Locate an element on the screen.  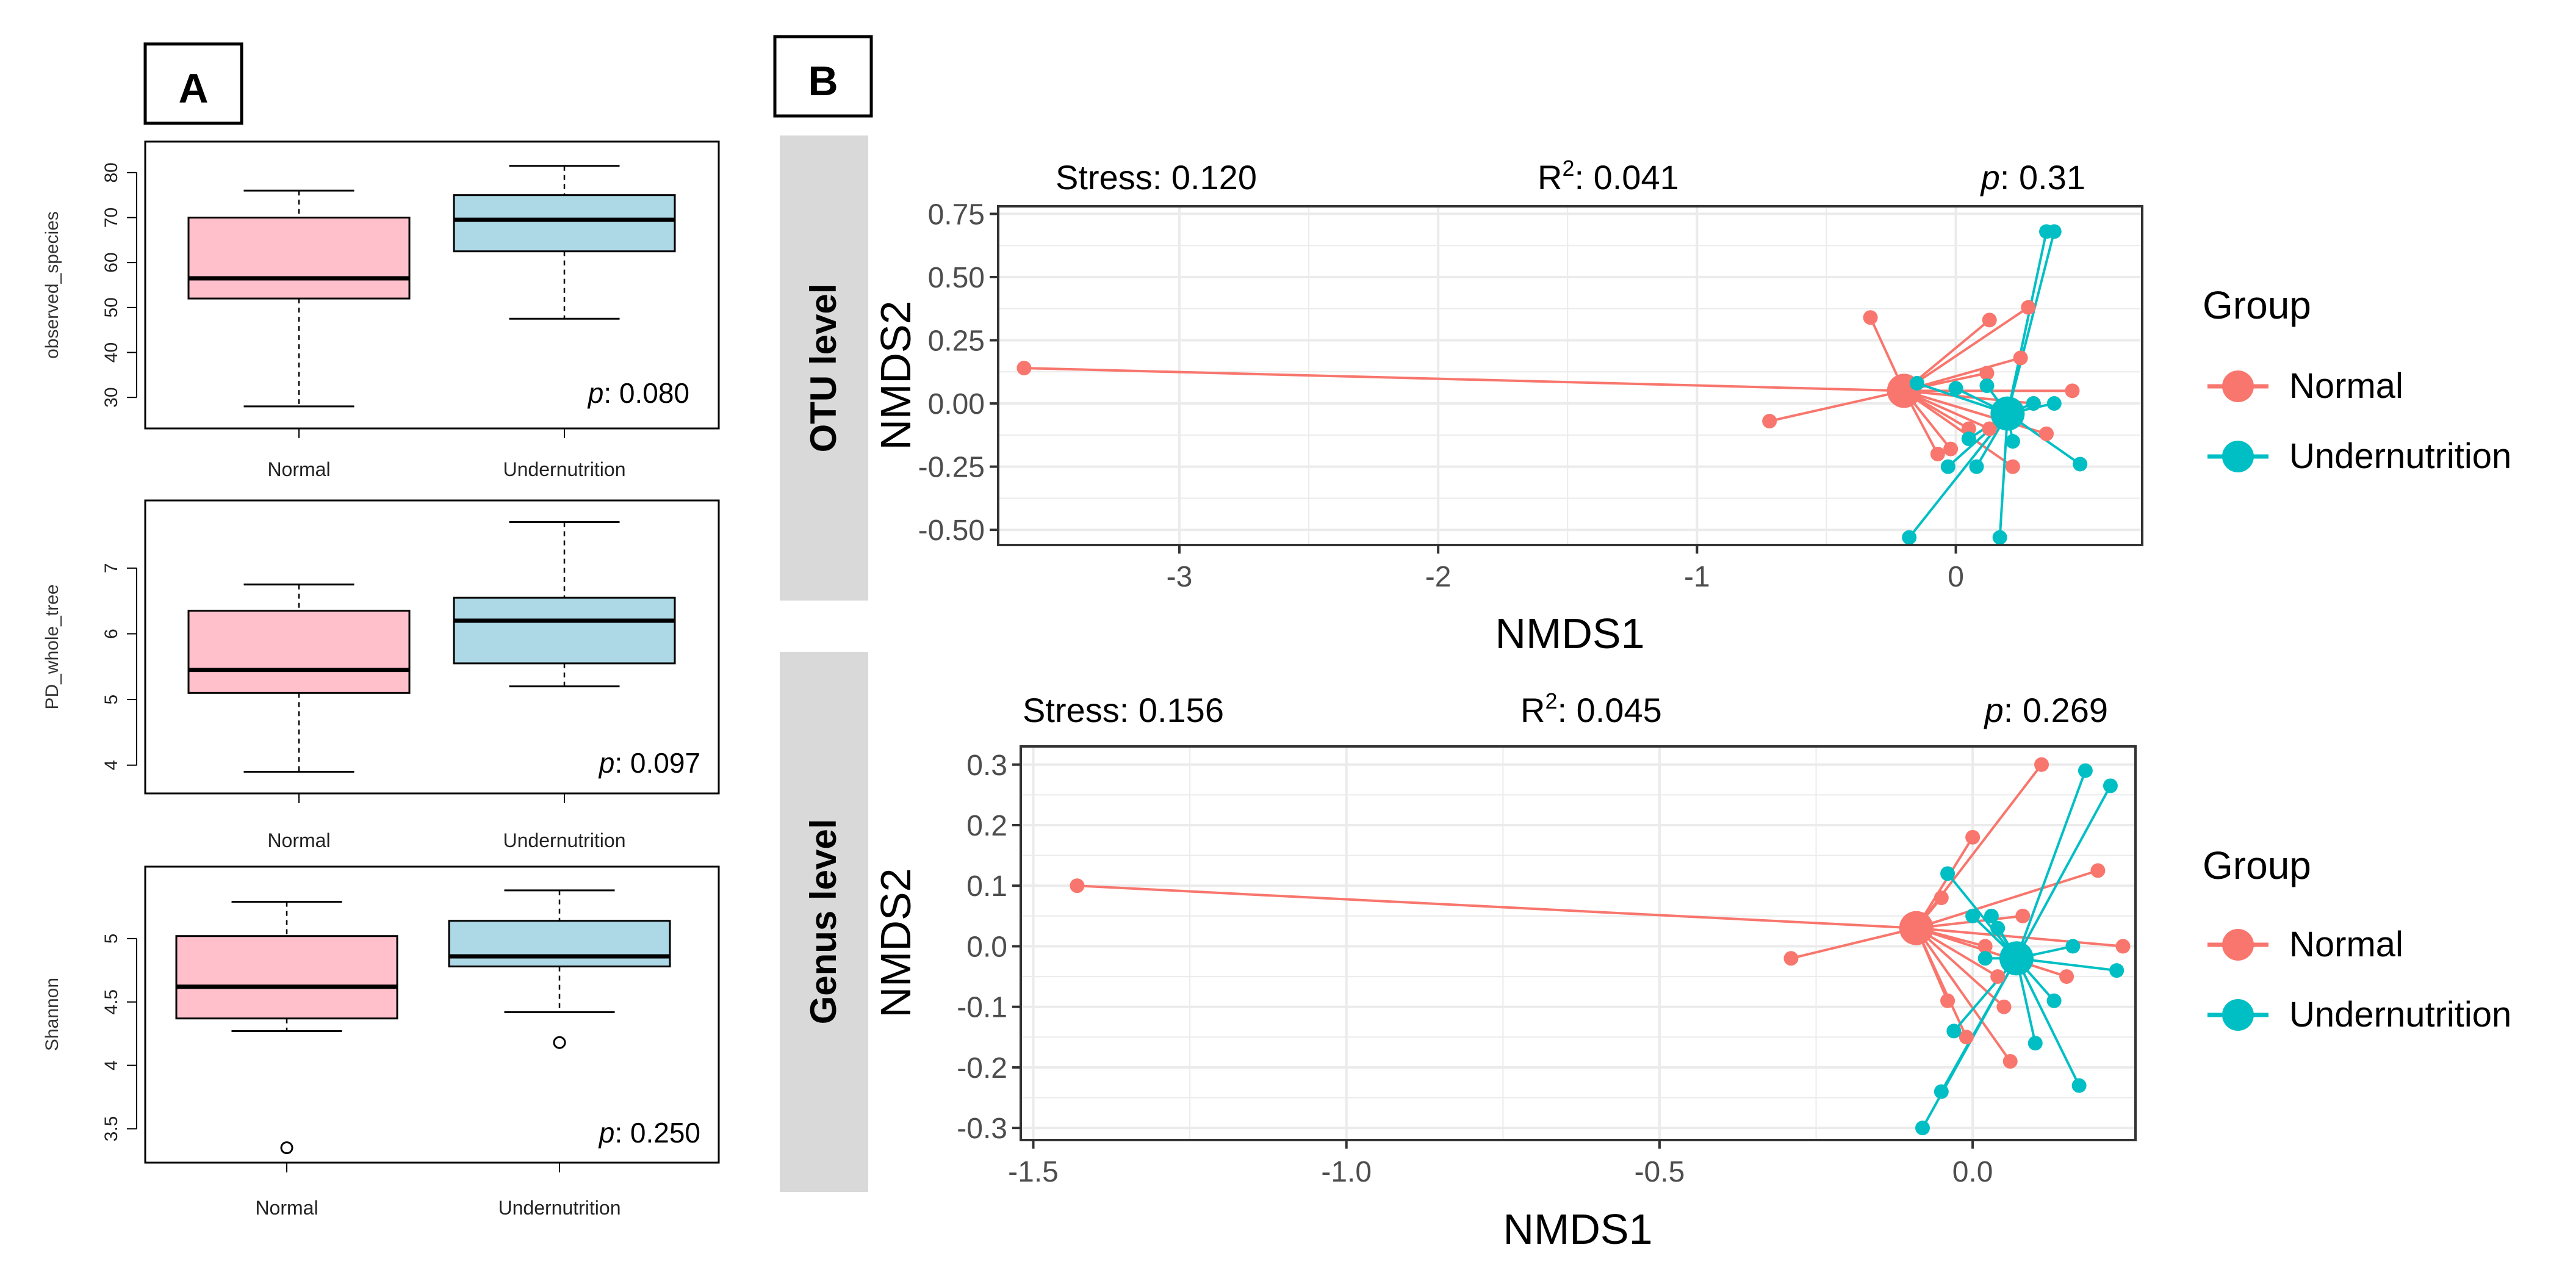
facet-strip-label: OTU level is located at coordinates (823, 368).